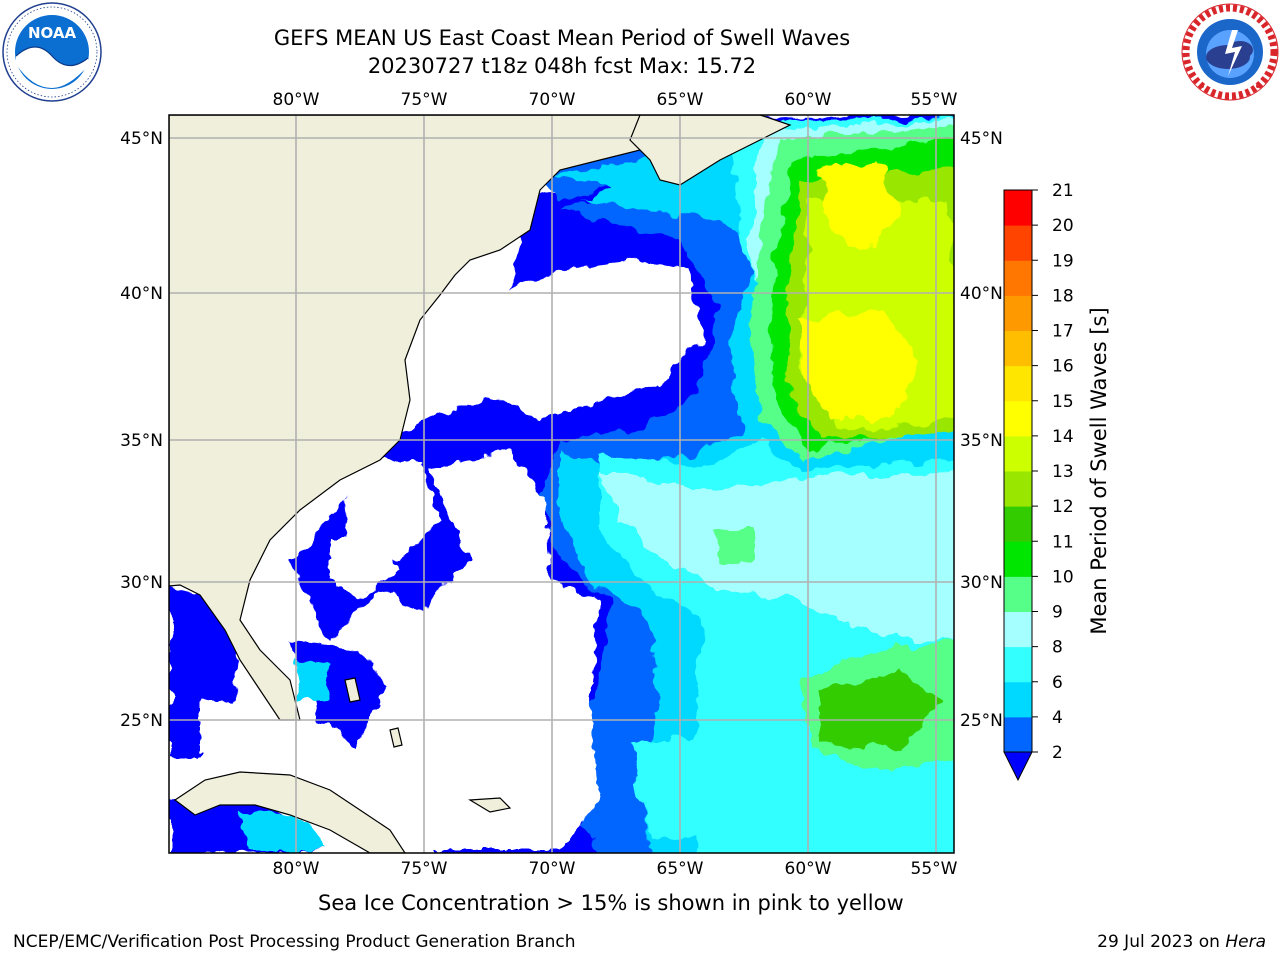  I want to click on host-name: Hera, so click(1245, 942).